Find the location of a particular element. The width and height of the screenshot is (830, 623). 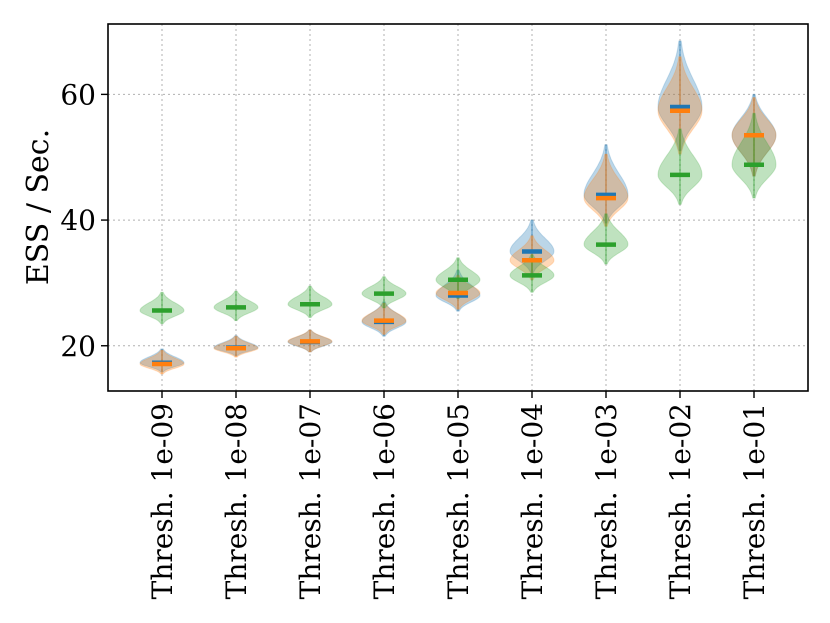

y-tick-label: 20 is located at coordinates (78, 346).